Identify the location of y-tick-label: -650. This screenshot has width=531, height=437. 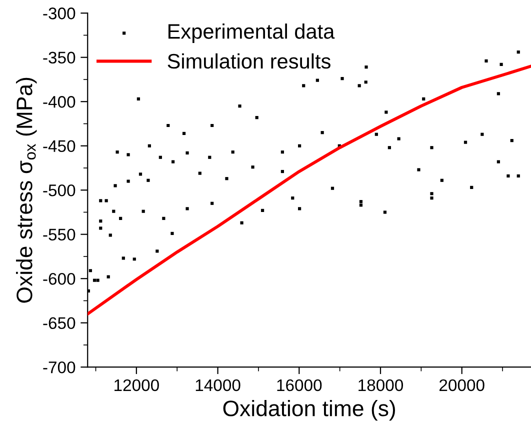
(59, 323).